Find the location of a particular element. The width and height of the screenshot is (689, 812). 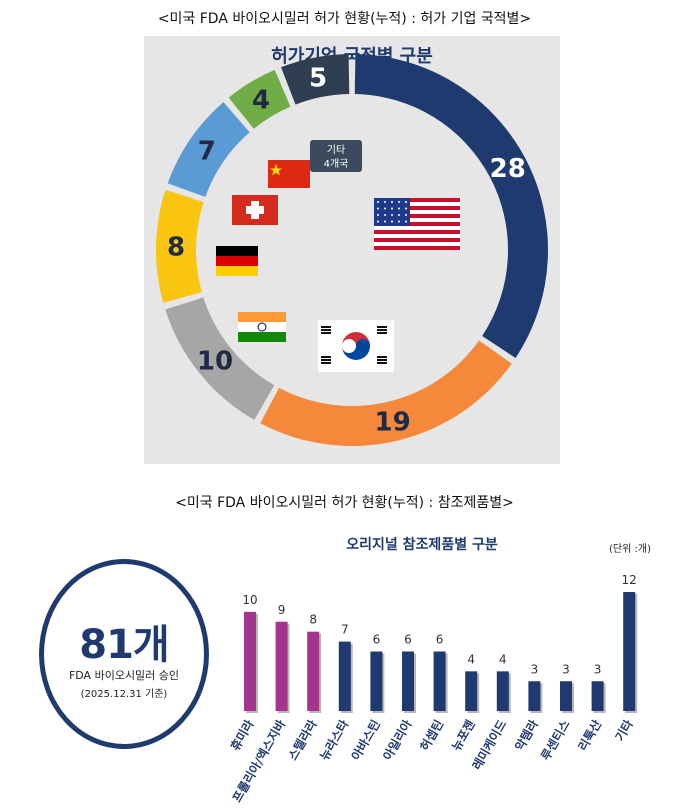

bar-caption: <미국 FDA 바이오시밀러 허가 현황(누적) : 참조제품별> is located at coordinates (344, 503).